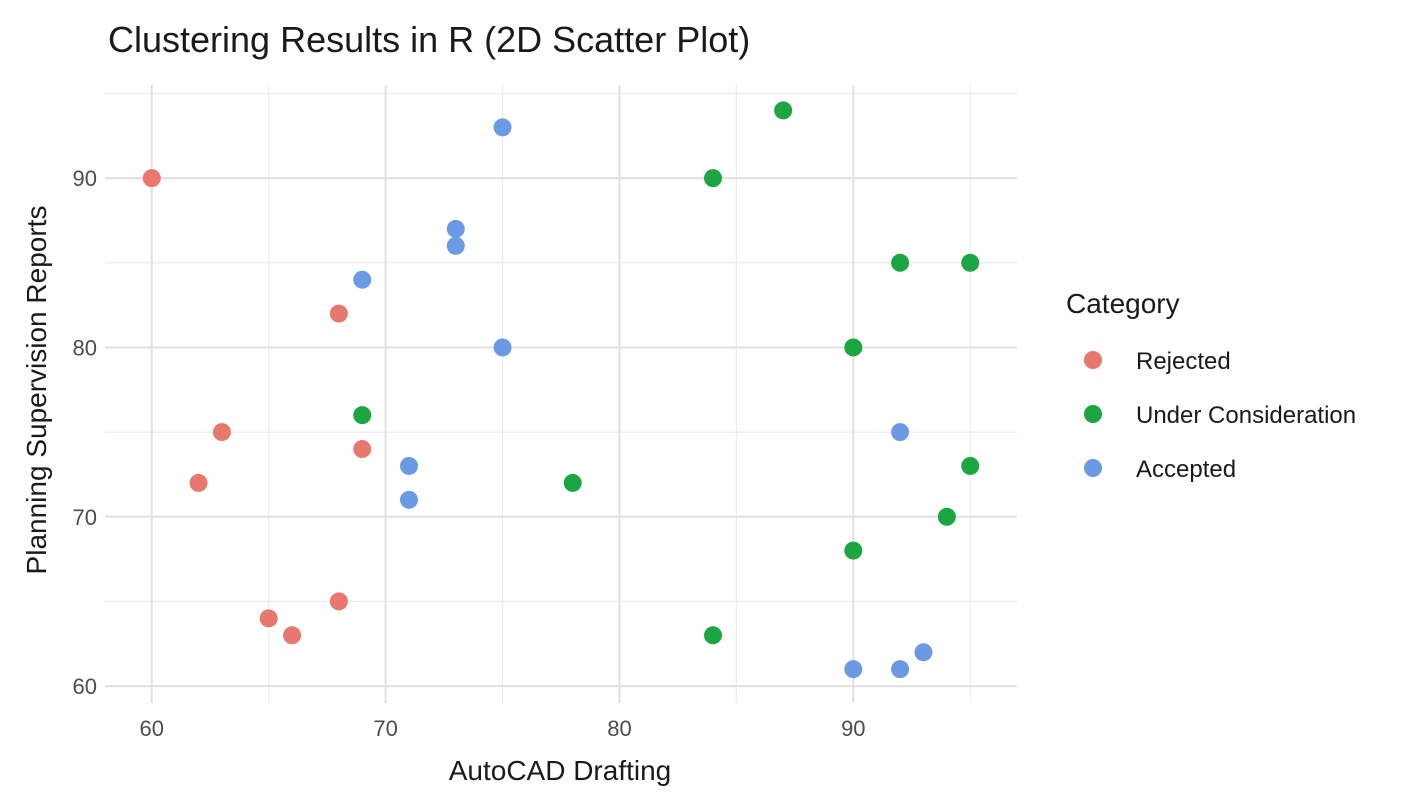 The height and width of the screenshot is (803, 1417). What do you see at coordinates (1093, 414) in the screenshot?
I see `legend-key-under-consideration` at bounding box center [1093, 414].